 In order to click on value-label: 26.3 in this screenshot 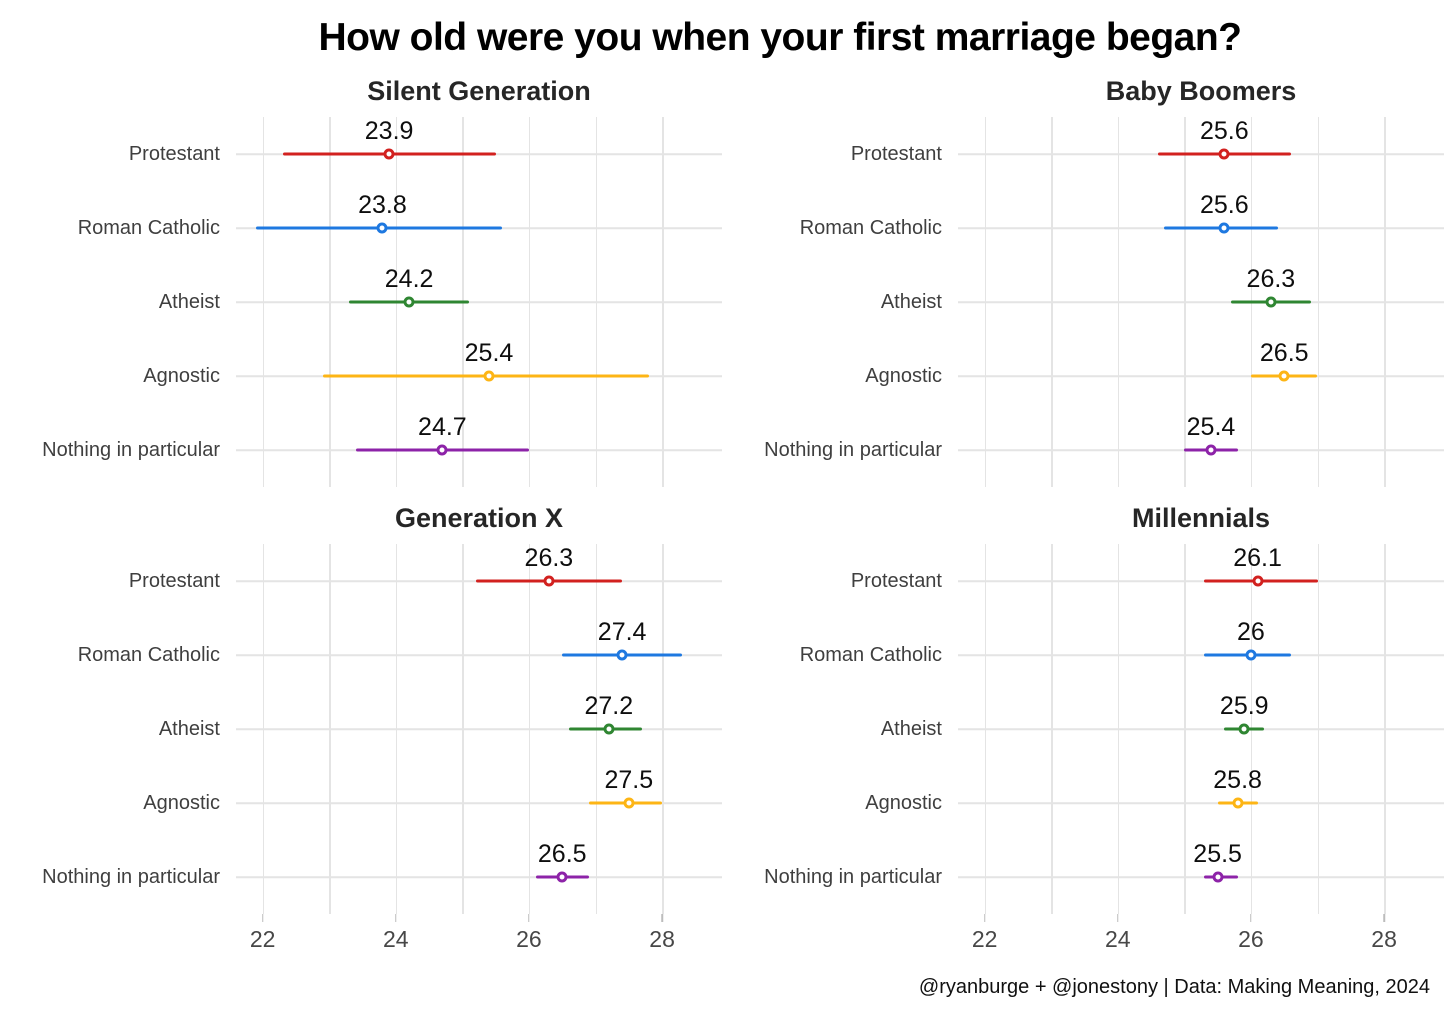, I will do `click(1271, 279)`.